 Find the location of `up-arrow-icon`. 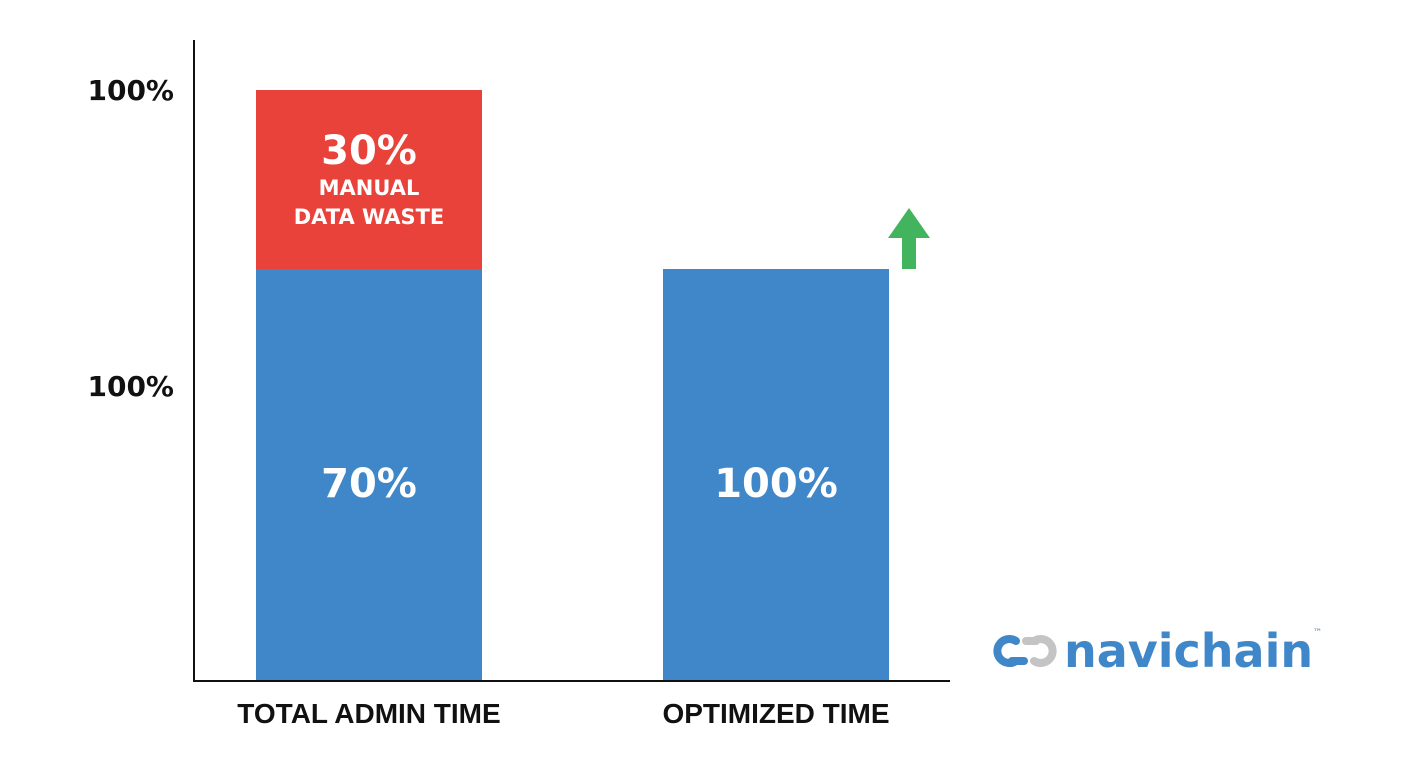

up-arrow-icon is located at coordinates (909, 238).